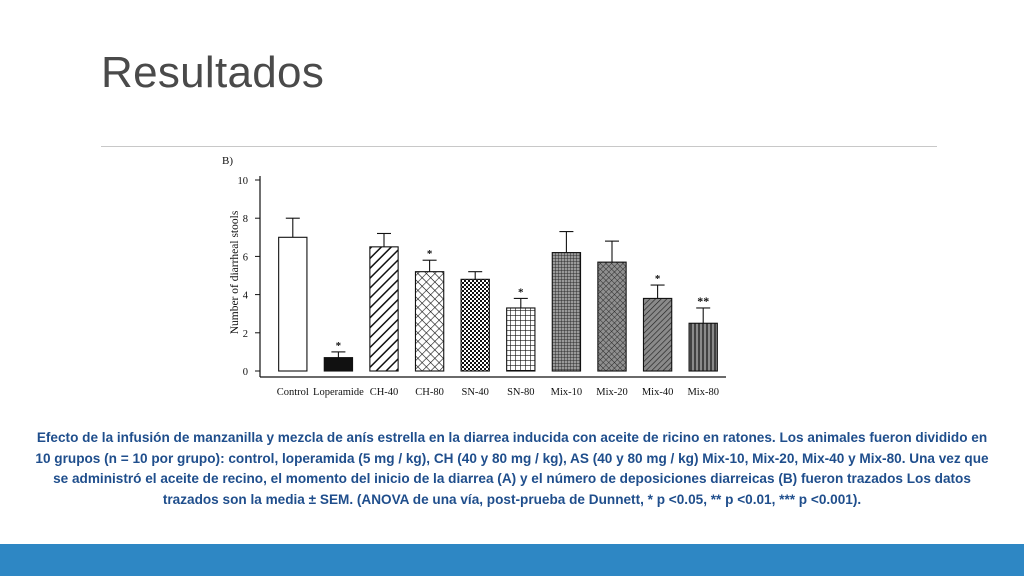 The height and width of the screenshot is (576, 1024). What do you see at coordinates (245, 257) in the screenshot?
I see `y-tick-label: 6` at bounding box center [245, 257].